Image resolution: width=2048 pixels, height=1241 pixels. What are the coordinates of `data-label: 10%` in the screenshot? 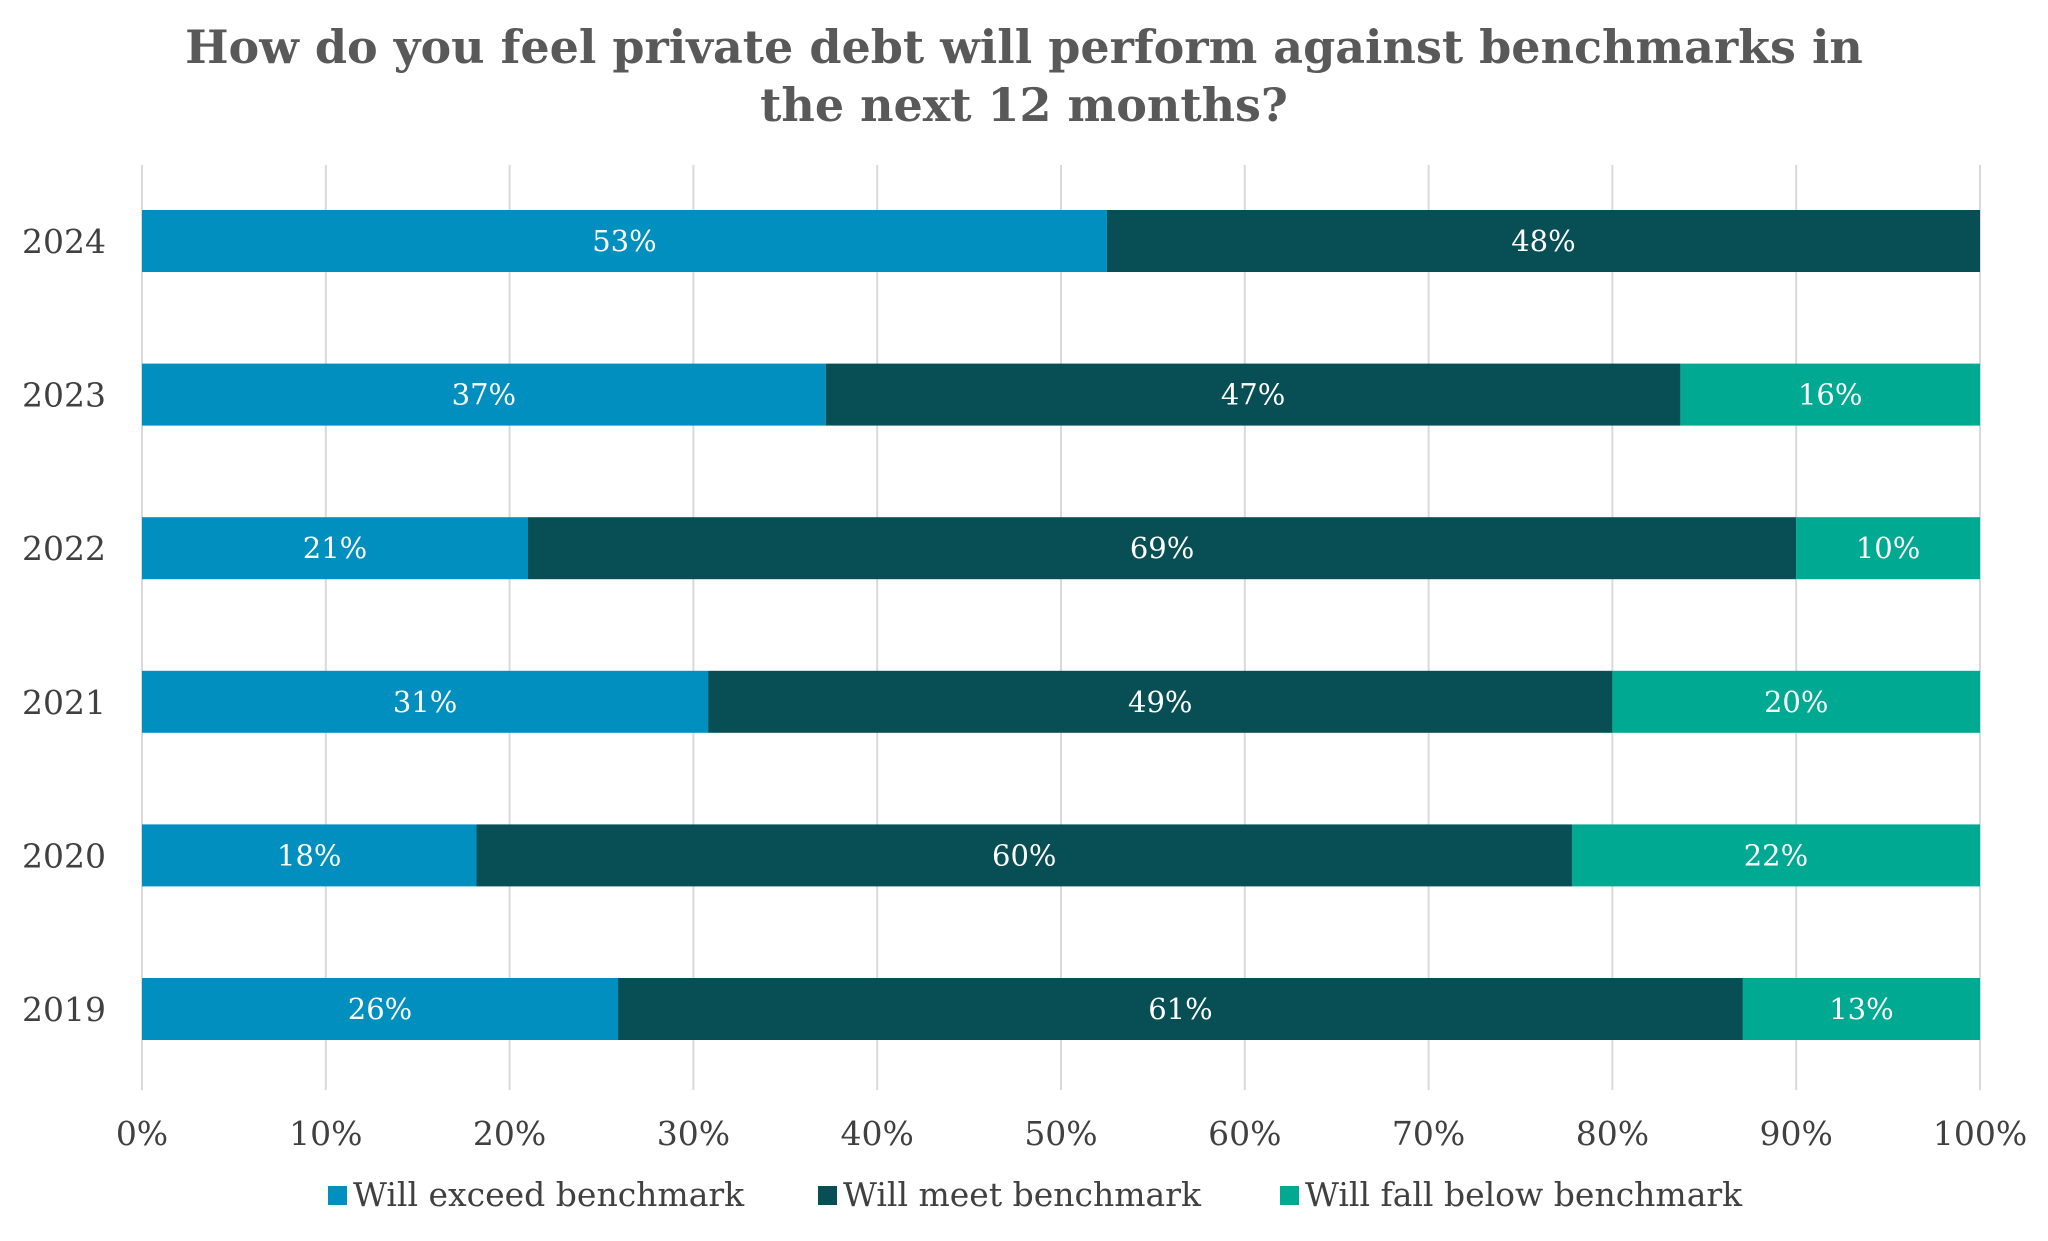 It's located at (1888, 548).